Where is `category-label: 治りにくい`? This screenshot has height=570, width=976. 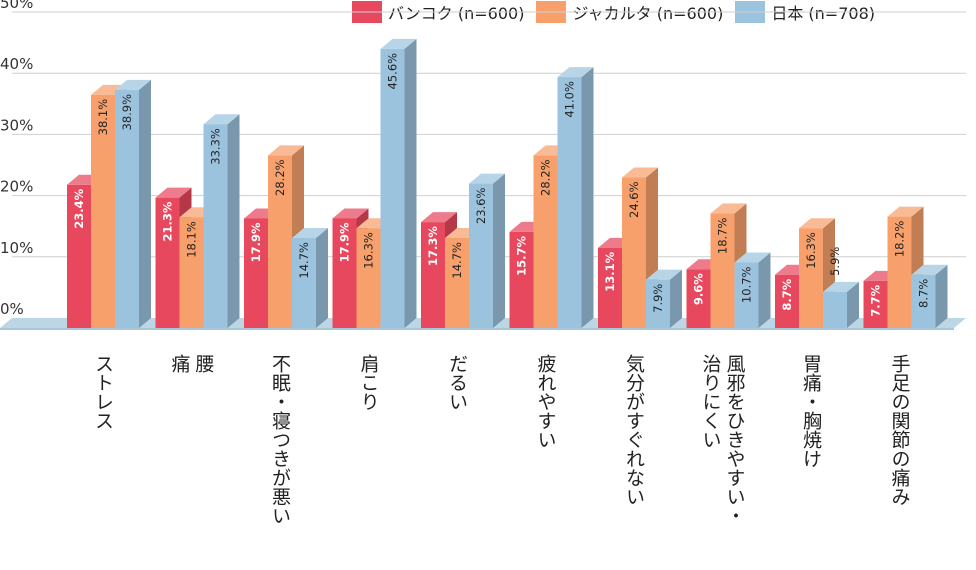
category-label: 治りにくい is located at coordinates (711, 401).